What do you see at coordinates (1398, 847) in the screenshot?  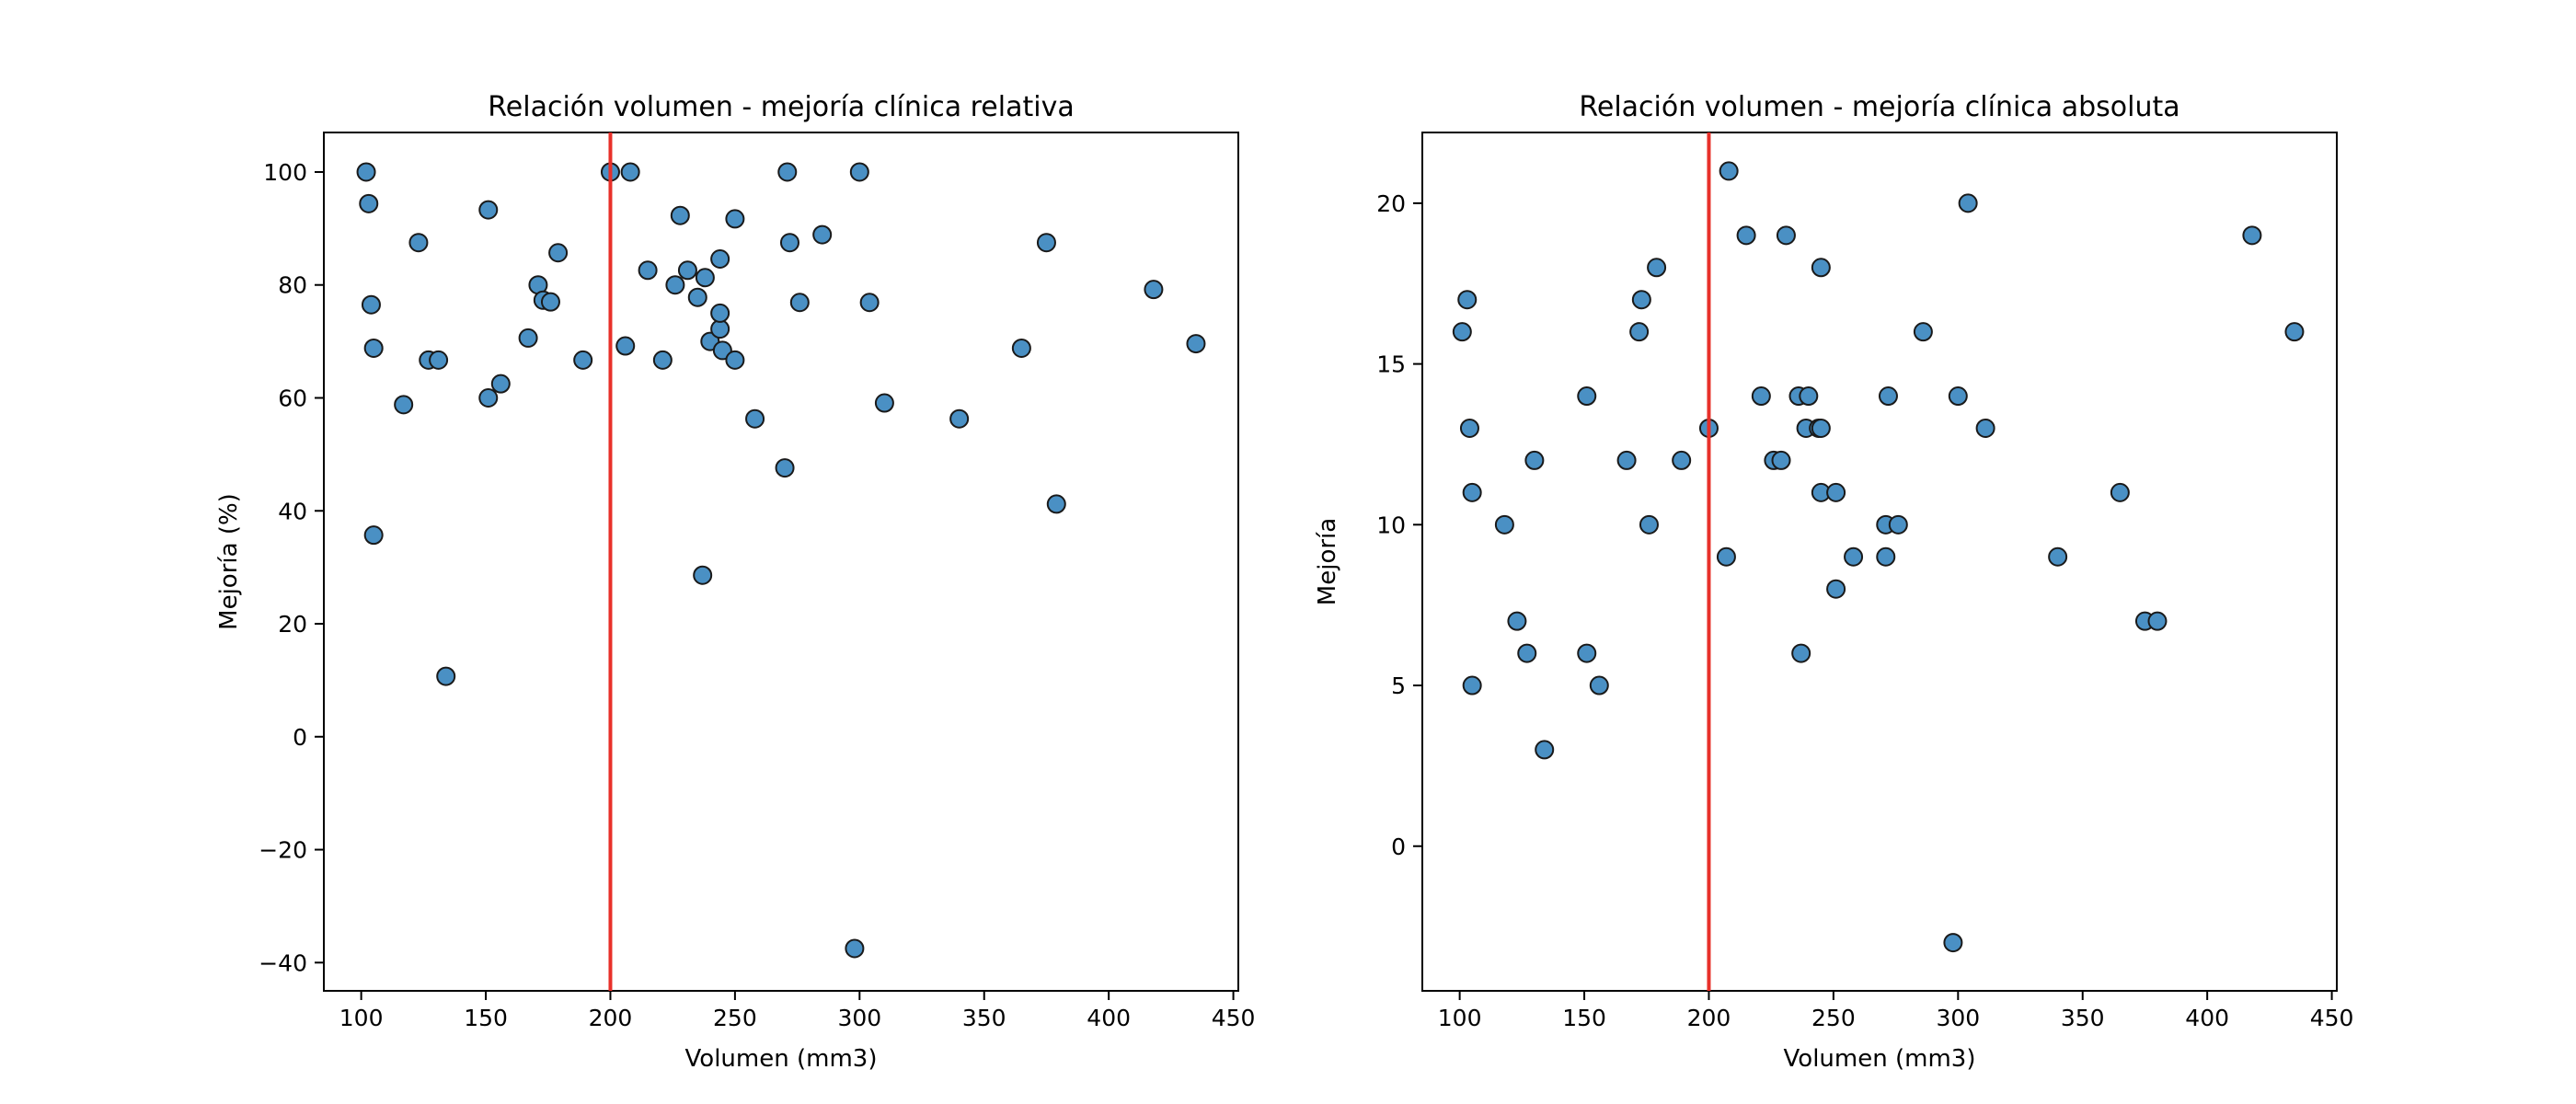 I see `y-tick-label: 0` at bounding box center [1398, 847].